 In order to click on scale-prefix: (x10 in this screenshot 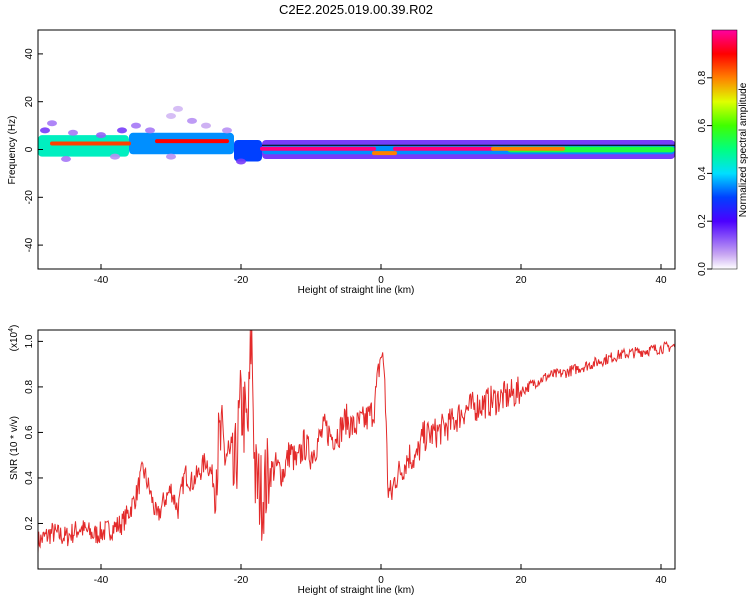, I will do `click(14, 341)`.